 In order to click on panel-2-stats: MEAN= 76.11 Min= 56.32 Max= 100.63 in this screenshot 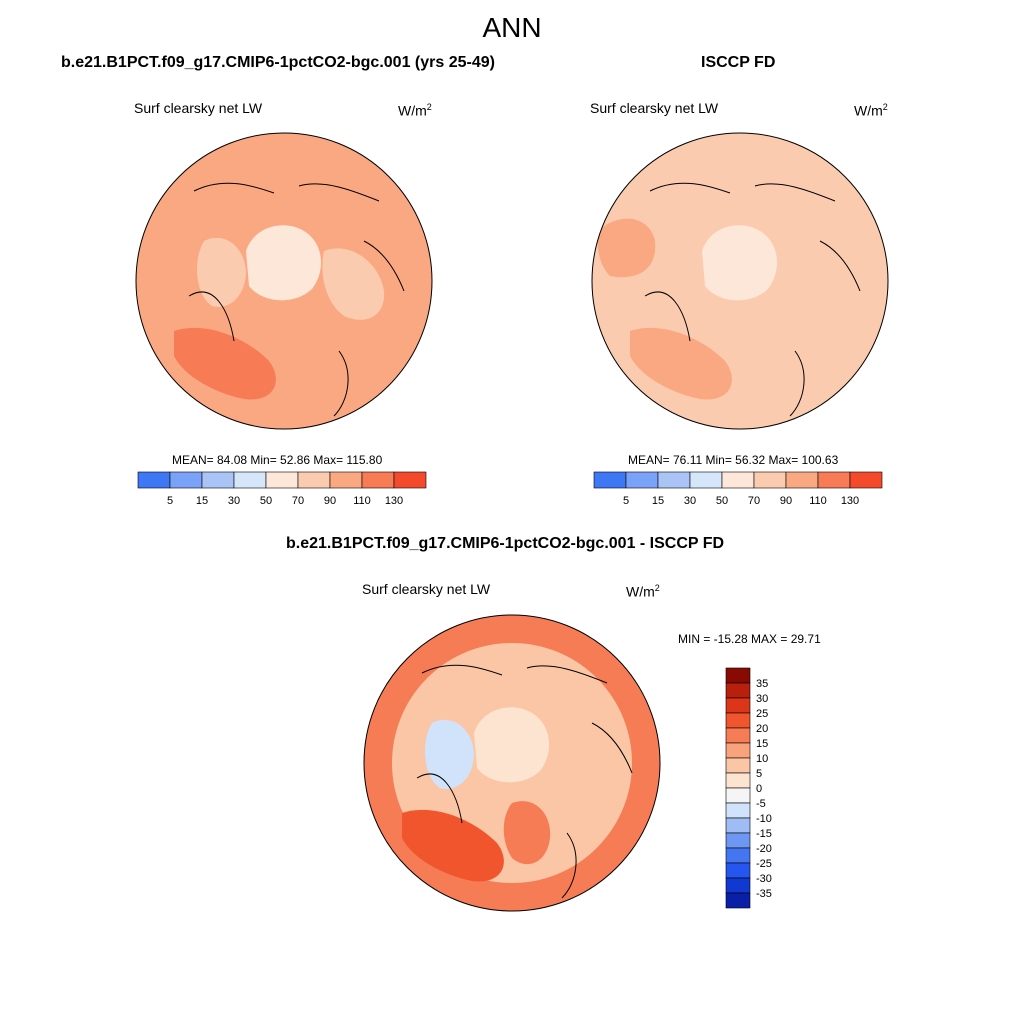, I will do `click(733, 460)`.